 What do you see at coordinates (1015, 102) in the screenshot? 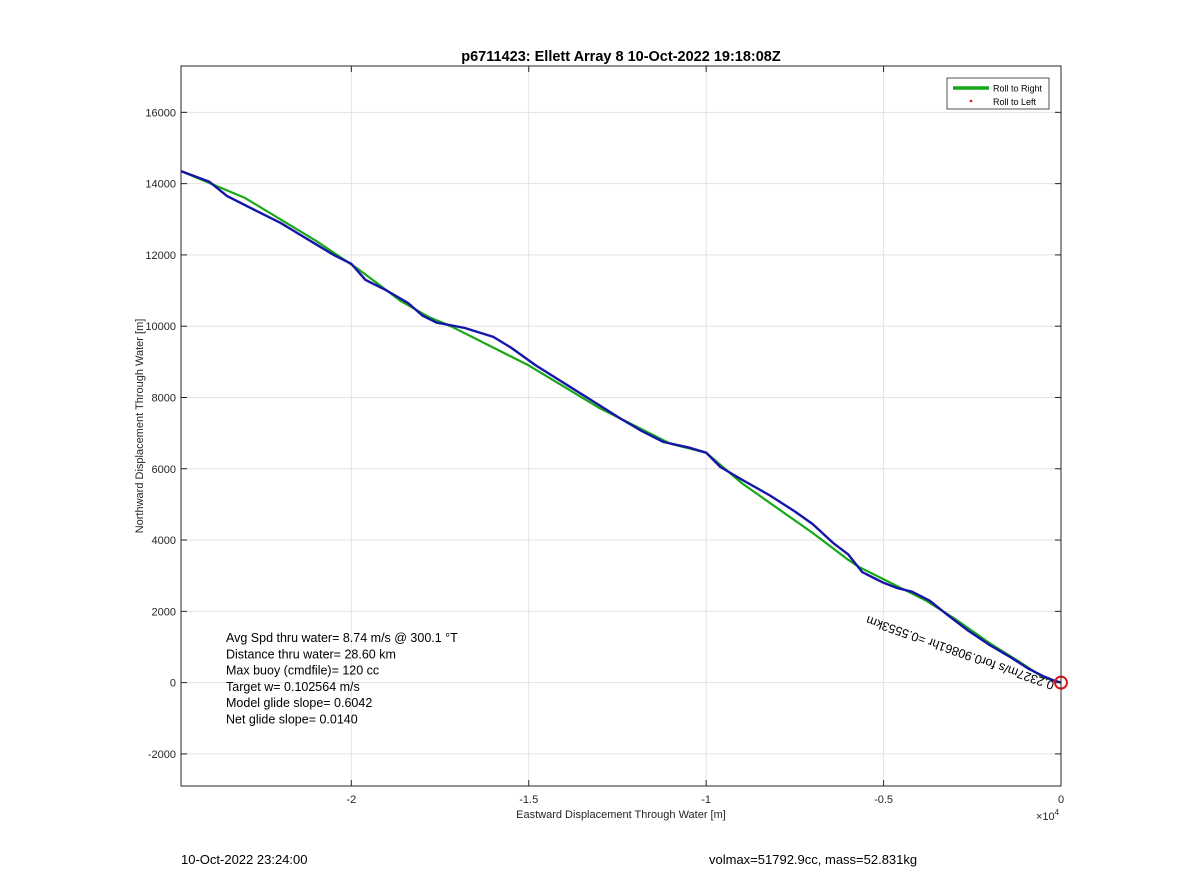
I see `legend-label-roll-left: Roll to Left` at bounding box center [1015, 102].